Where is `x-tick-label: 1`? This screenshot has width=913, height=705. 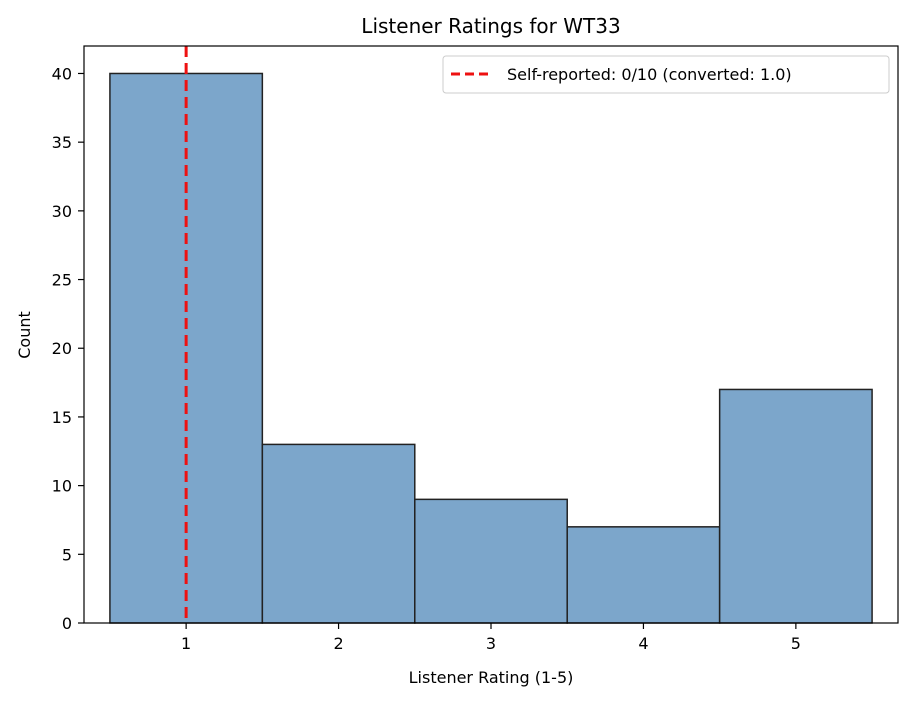
x-tick-label: 1 is located at coordinates (186, 643).